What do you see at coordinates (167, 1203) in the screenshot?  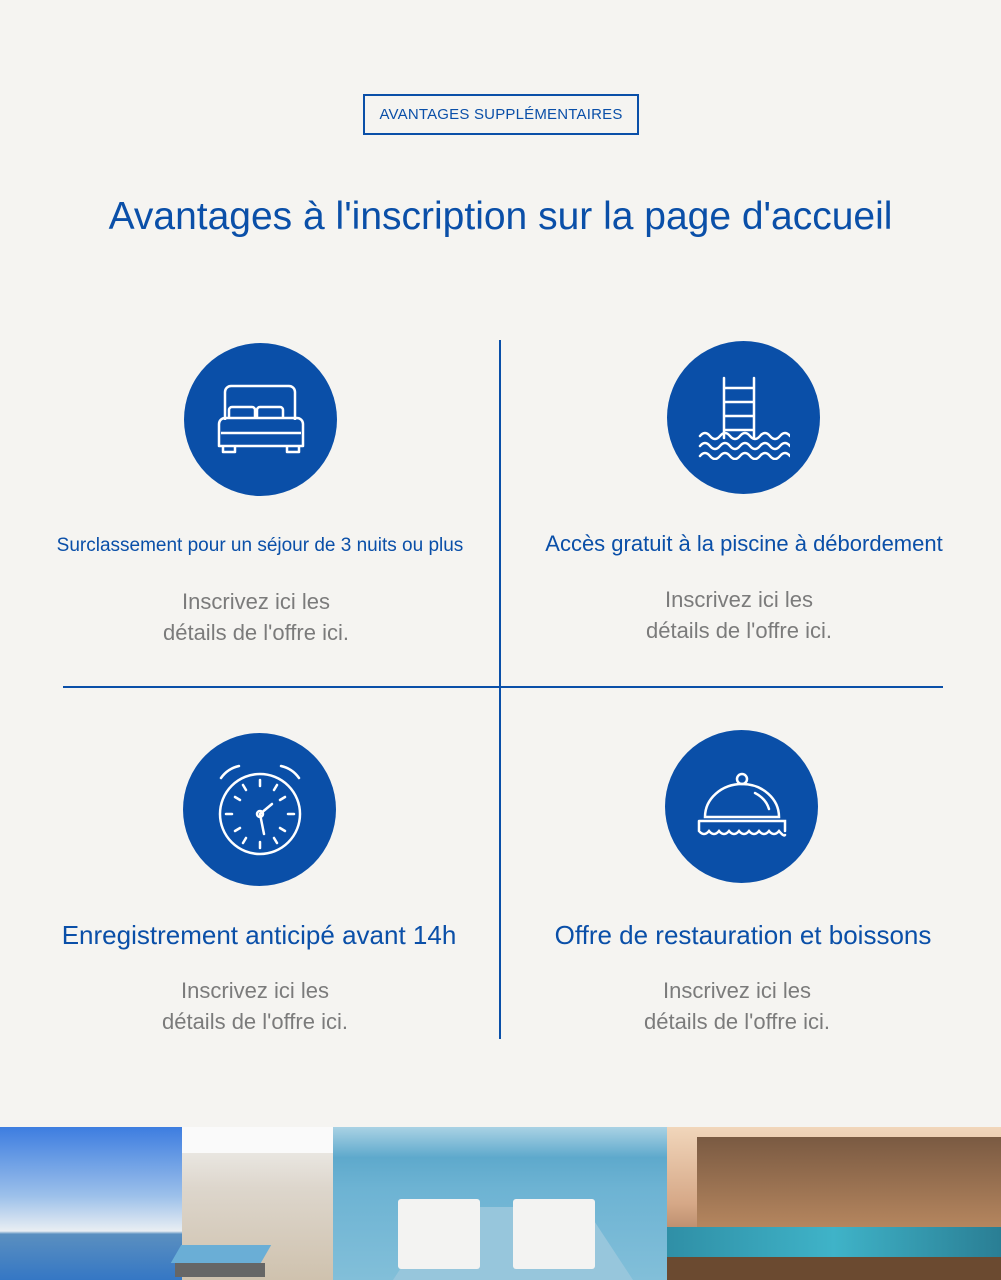 I see `infinity-pool-terrace-photo` at bounding box center [167, 1203].